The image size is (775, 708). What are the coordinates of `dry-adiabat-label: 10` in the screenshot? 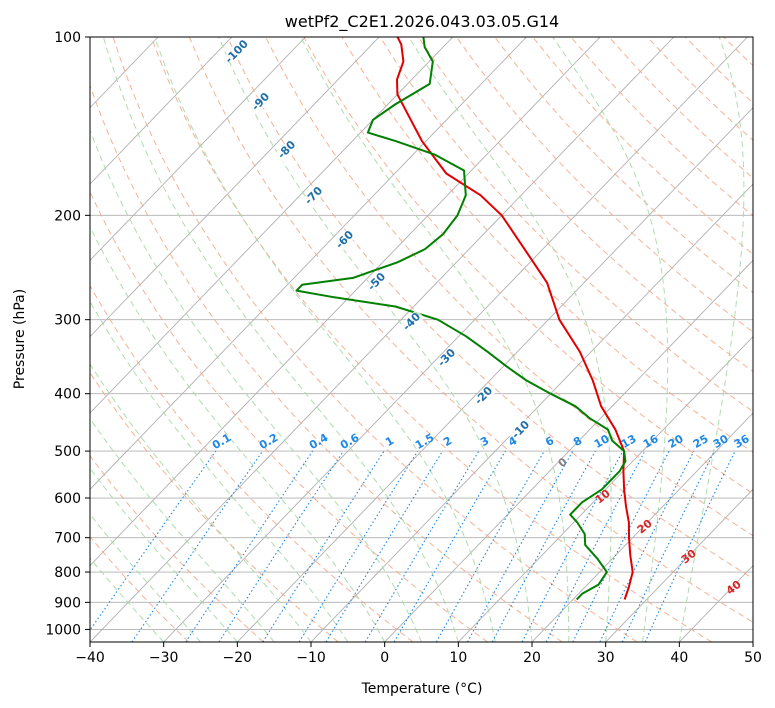 It's located at (603, 497).